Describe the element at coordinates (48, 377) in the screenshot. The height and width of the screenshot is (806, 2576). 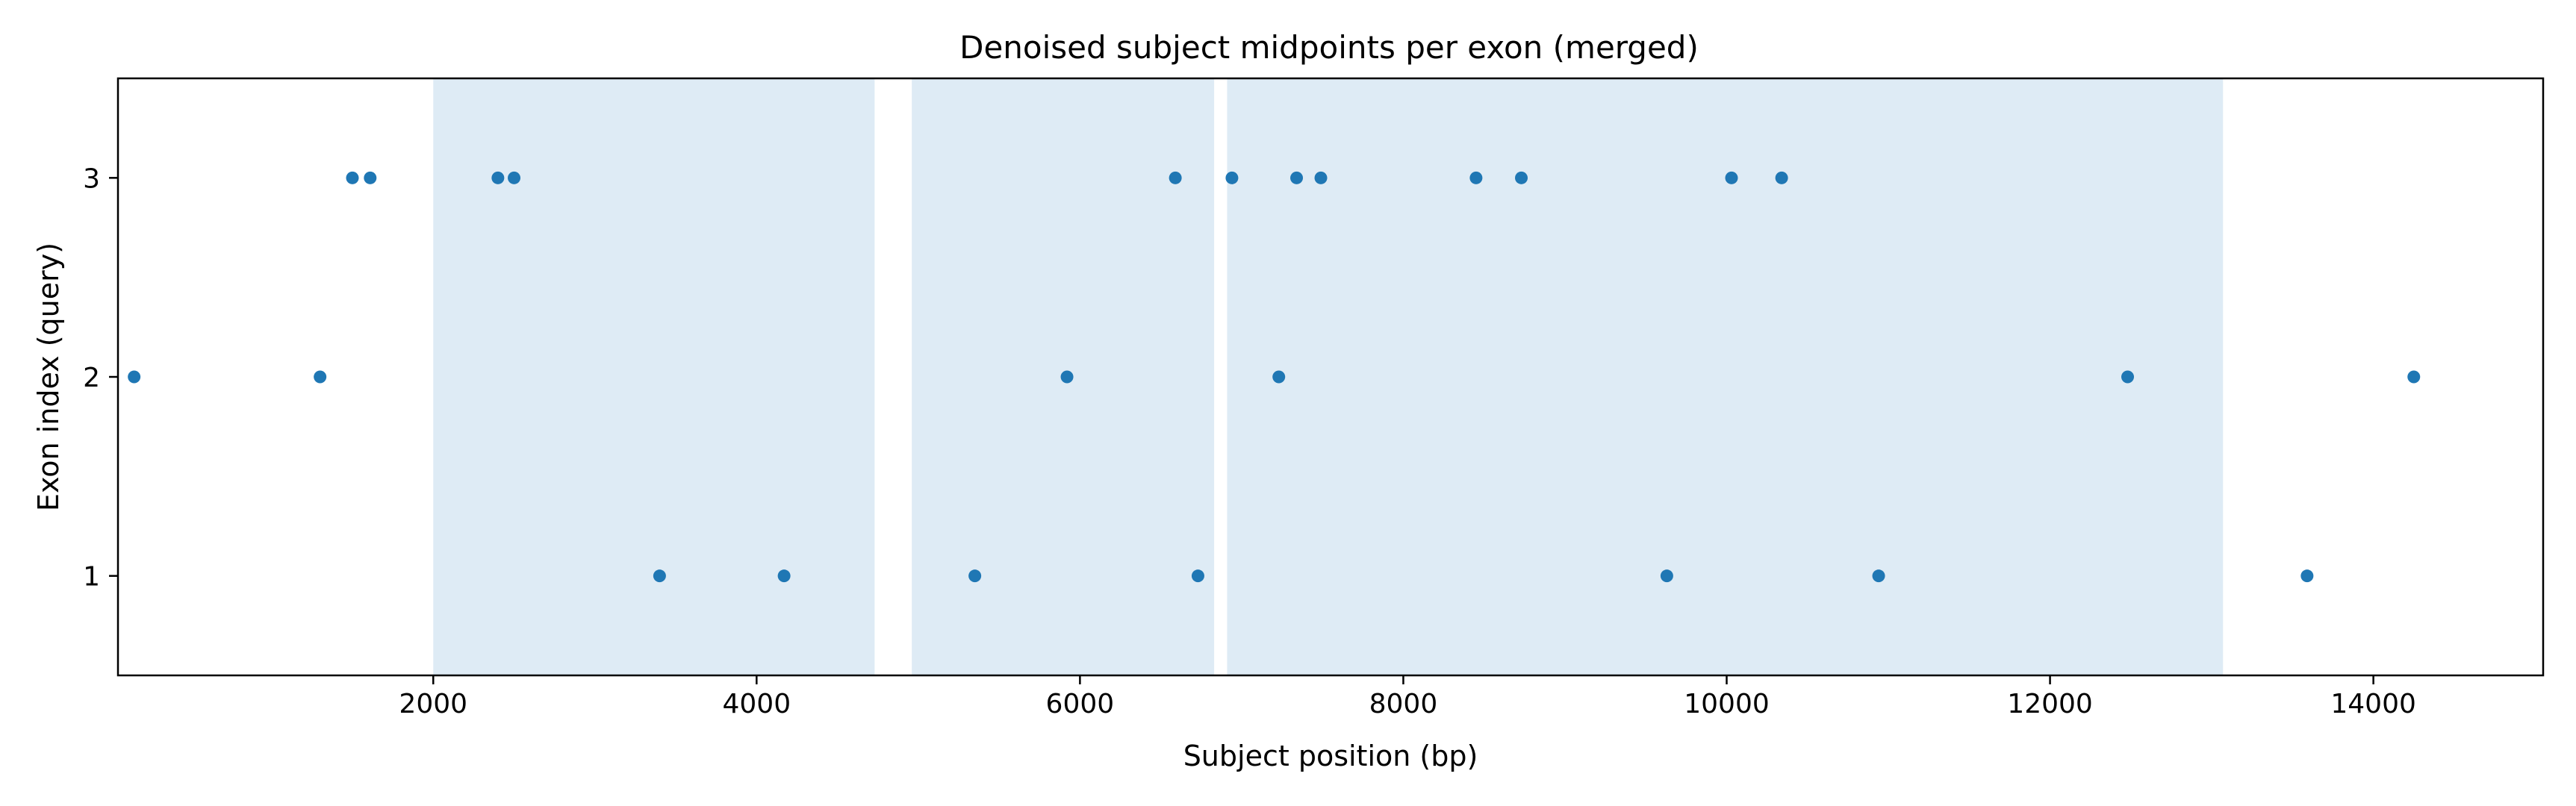
I see `y-axis-title: Exon index (query)` at that location.